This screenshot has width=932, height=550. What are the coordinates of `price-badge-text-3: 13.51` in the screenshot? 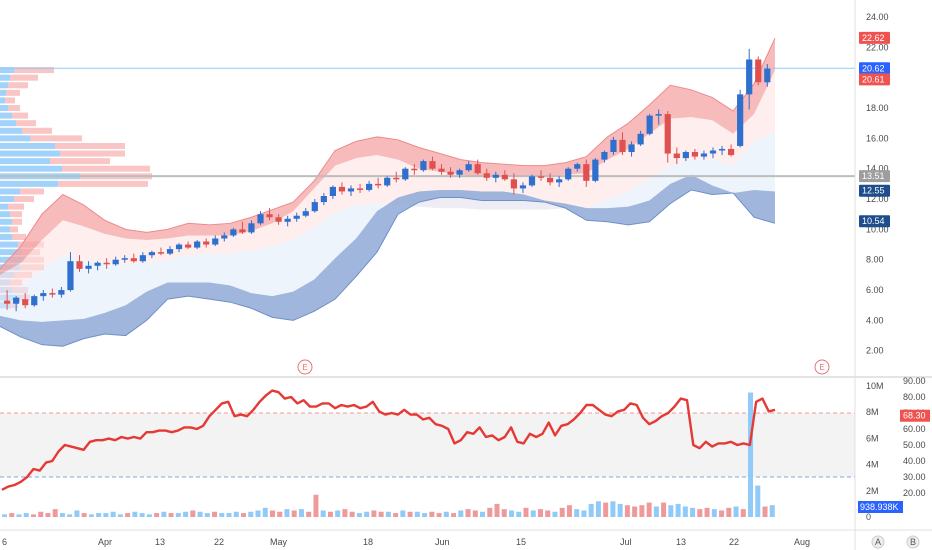 It's located at (873, 176).